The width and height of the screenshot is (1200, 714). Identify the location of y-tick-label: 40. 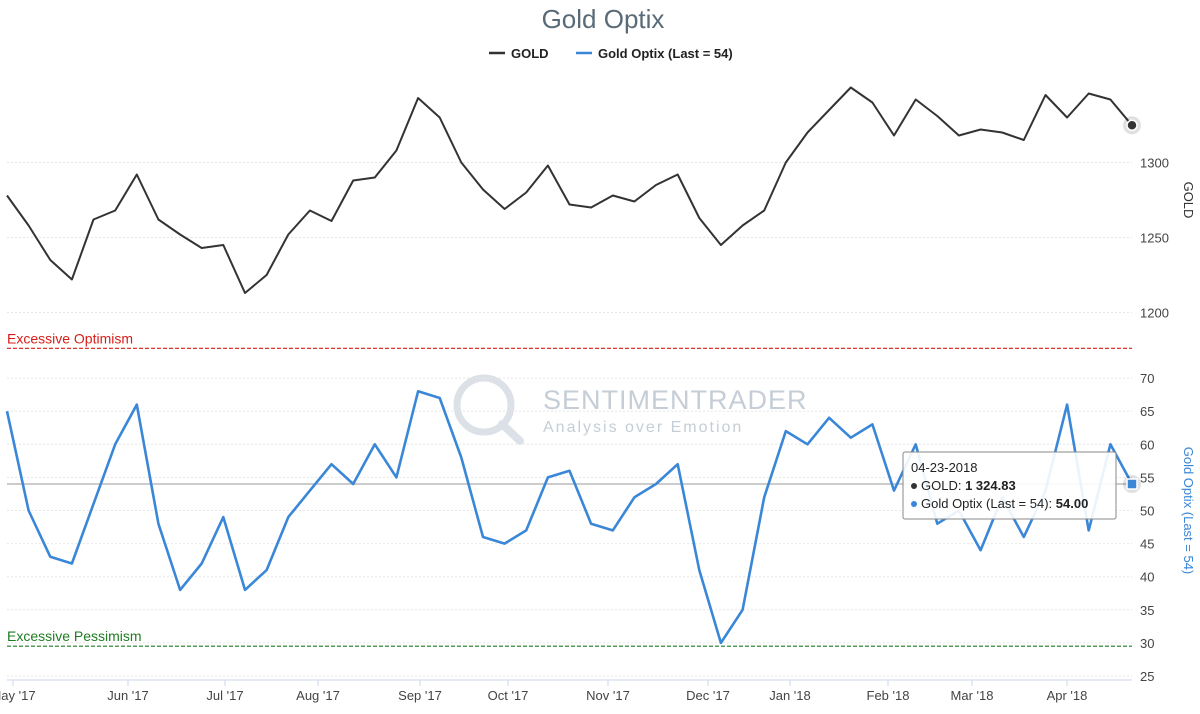
(1147, 577).